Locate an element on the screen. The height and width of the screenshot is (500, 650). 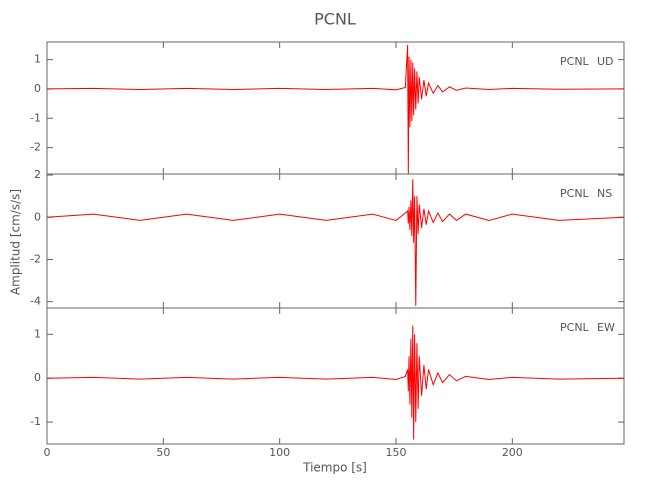
y-axis-label: Amplitud [cm/s/s] is located at coordinates (16, 242).